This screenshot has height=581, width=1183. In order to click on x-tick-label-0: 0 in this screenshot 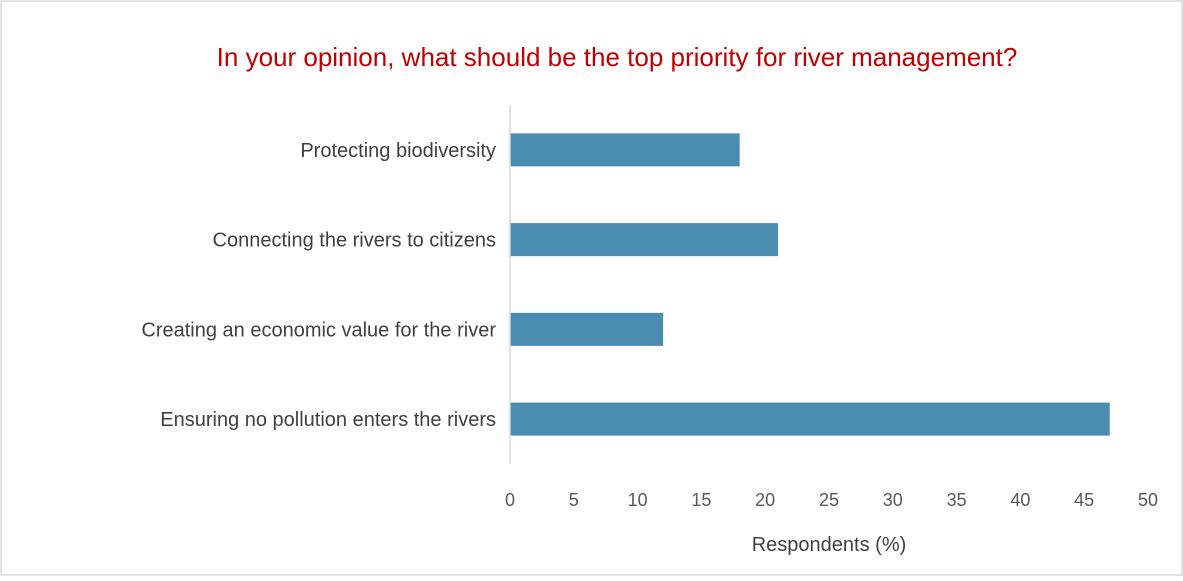, I will do `click(510, 500)`.